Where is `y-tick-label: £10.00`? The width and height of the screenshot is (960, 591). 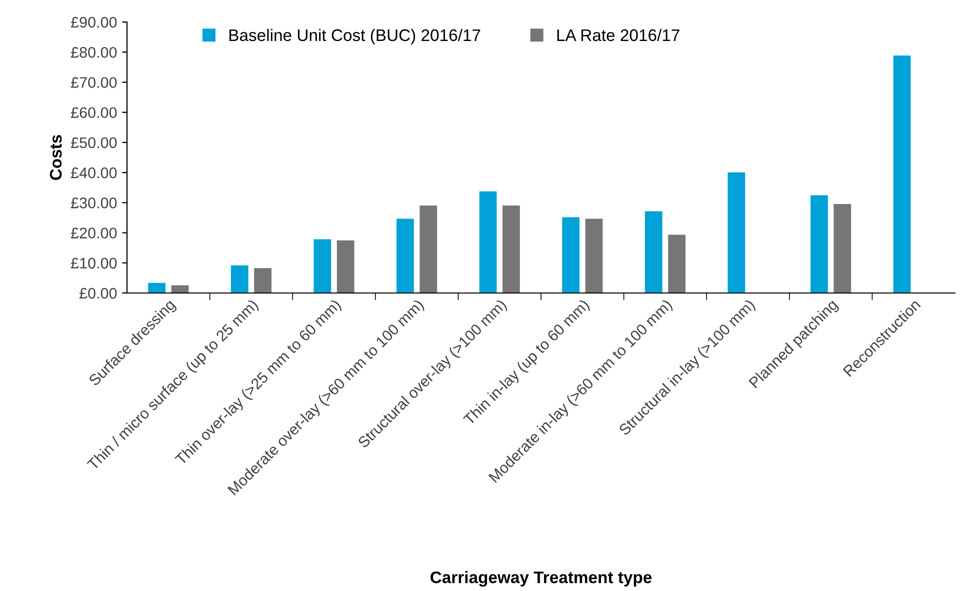 y-tick-label: £10.00 is located at coordinates (93, 263).